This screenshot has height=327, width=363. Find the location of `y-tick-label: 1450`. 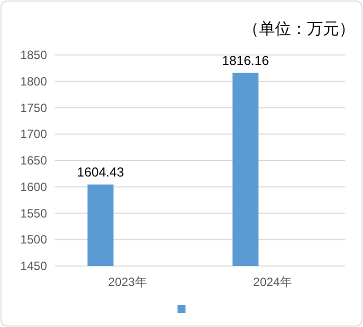

y-tick-label: 1450 is located at coordinates (34, 266).